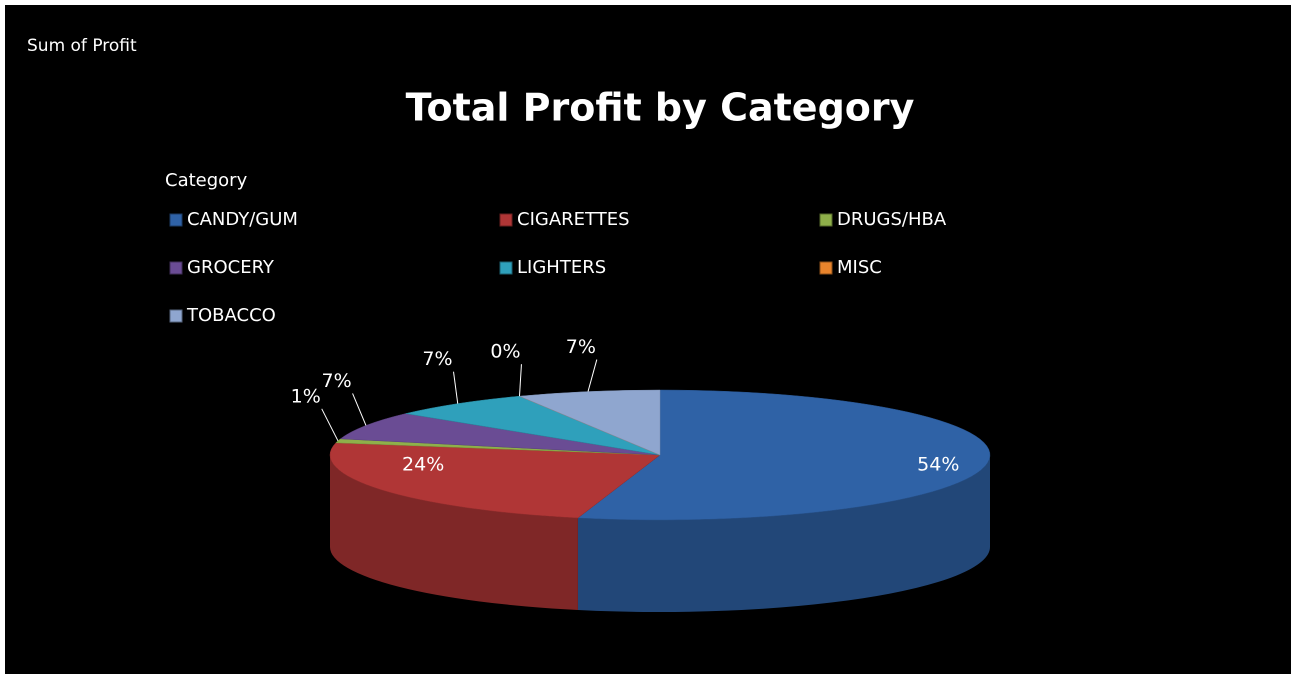 The height and width of the screenshot is (679, 1296). I want to click on legend-label: LIGHTERS, so click(561, 267).